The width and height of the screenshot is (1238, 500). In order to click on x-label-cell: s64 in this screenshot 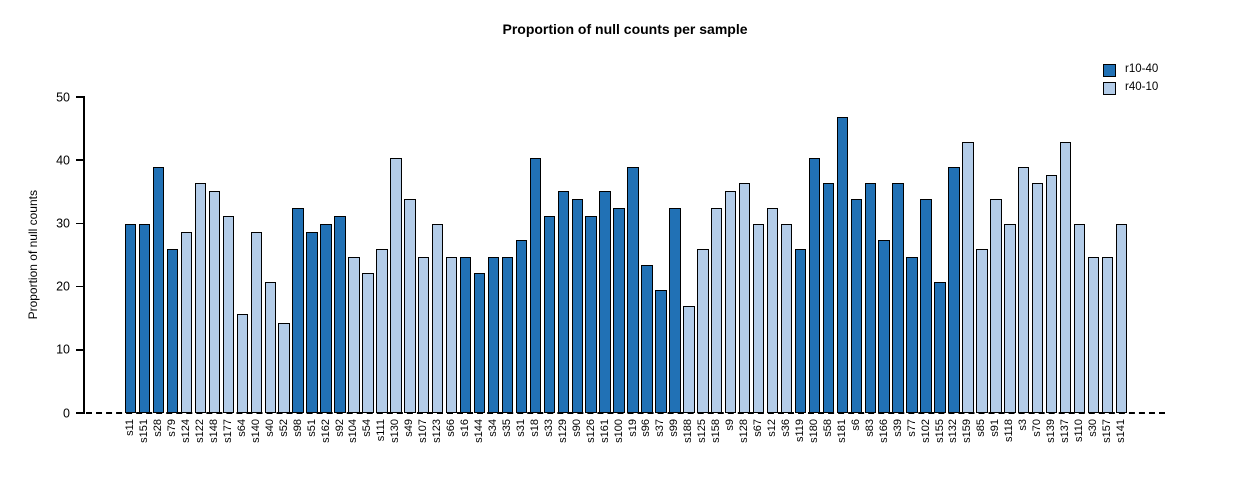, I will do `click(242, 446)`.